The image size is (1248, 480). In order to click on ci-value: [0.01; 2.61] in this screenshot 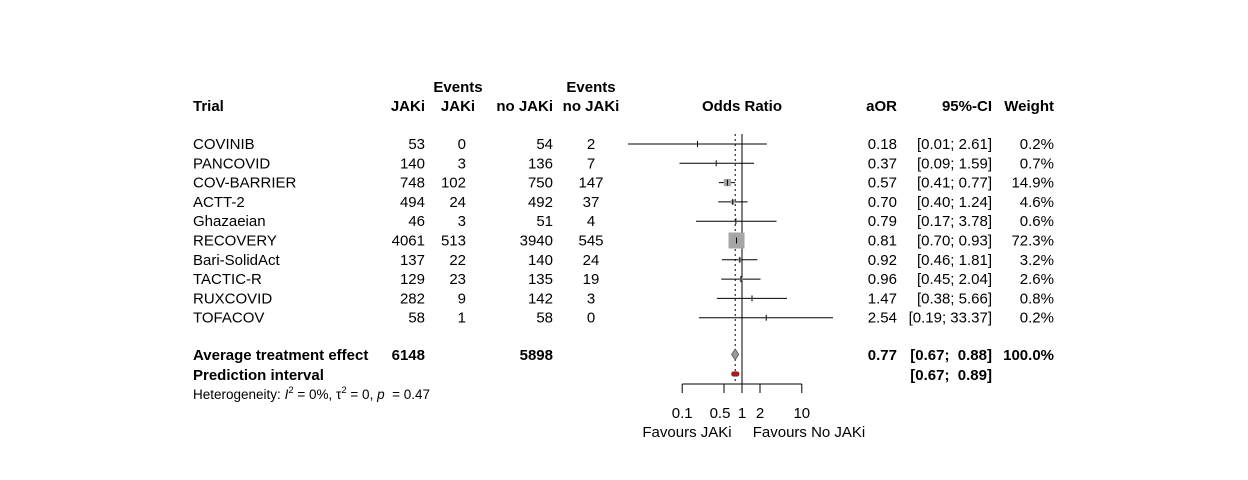, I will do `click(954, 144)`.